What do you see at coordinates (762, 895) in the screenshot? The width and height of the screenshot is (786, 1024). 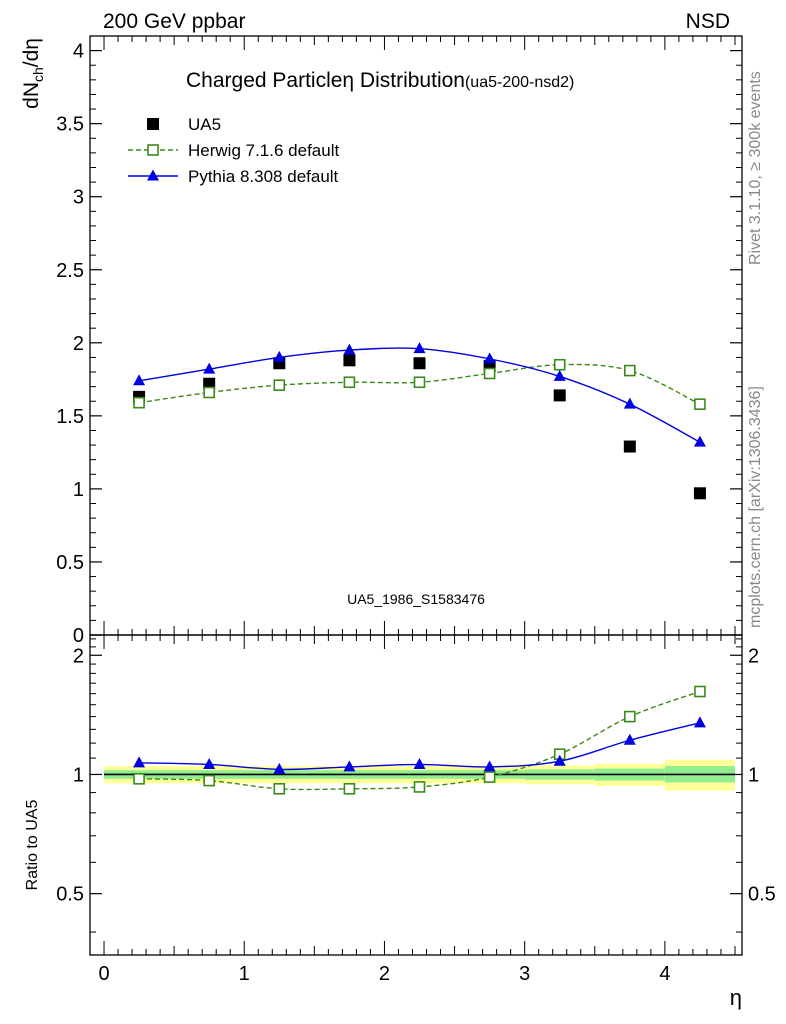 I see `ratio-y-tick-label-right: 0.5` at bounding box center [762, 895].